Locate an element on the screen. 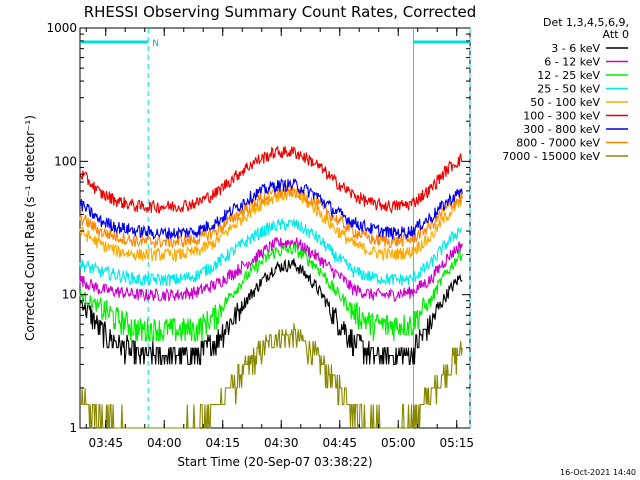 This screenshot has width=640, height=480. x-tick-label: 05:15 is located at coordinates (456, 443).